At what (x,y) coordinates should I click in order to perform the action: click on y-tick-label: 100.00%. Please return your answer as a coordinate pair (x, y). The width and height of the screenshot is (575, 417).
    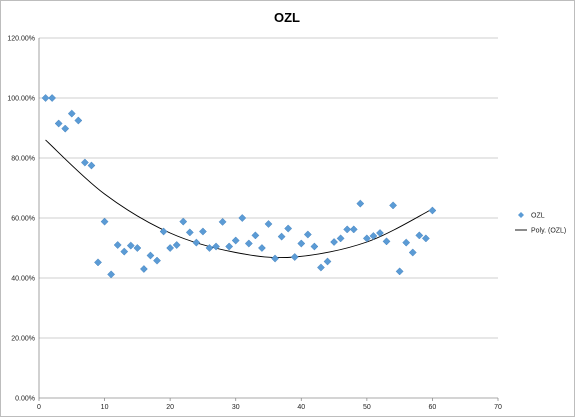
    Looking at the image, I should click on (21, 99).